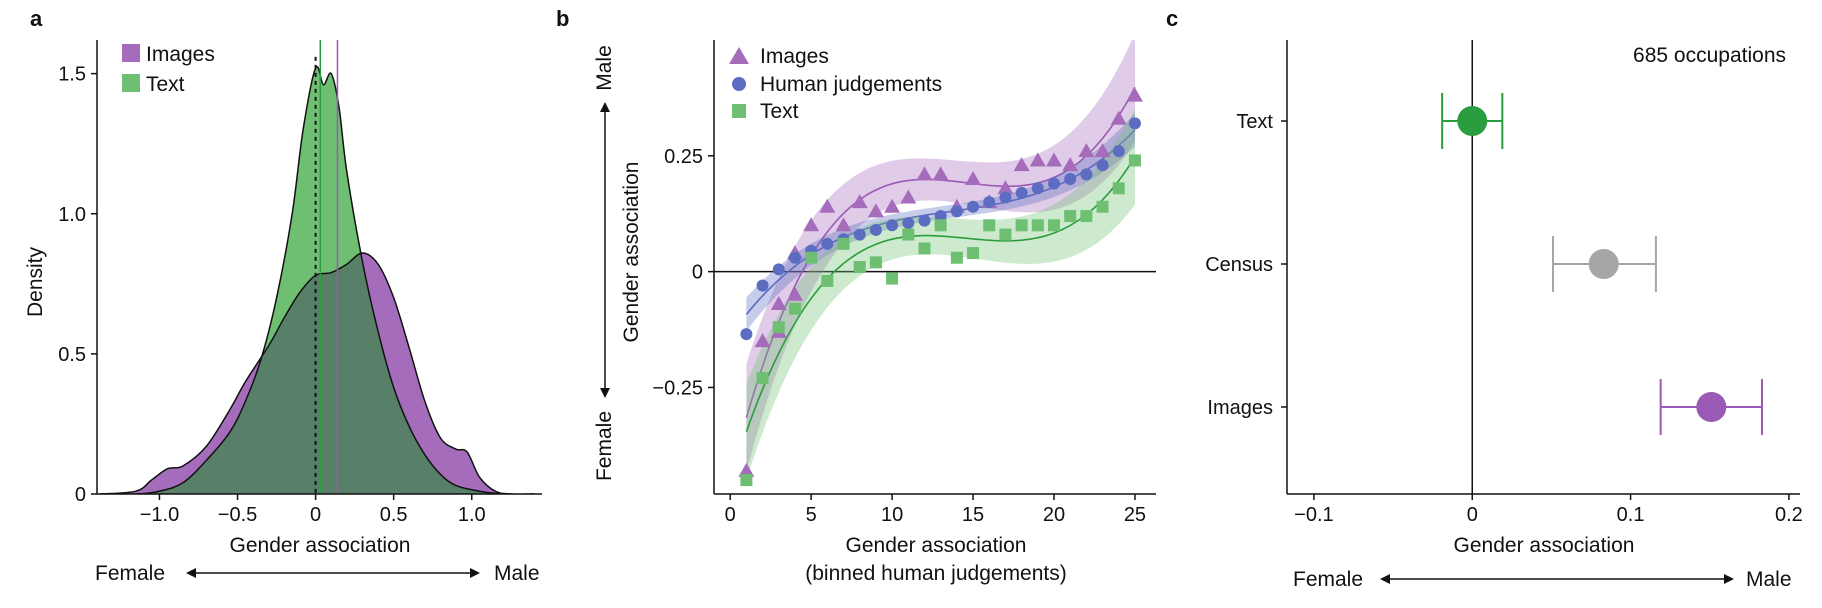 The image size is (1822, 608). I want to click on panel-a-arrow-left-head, so click(191, 573).